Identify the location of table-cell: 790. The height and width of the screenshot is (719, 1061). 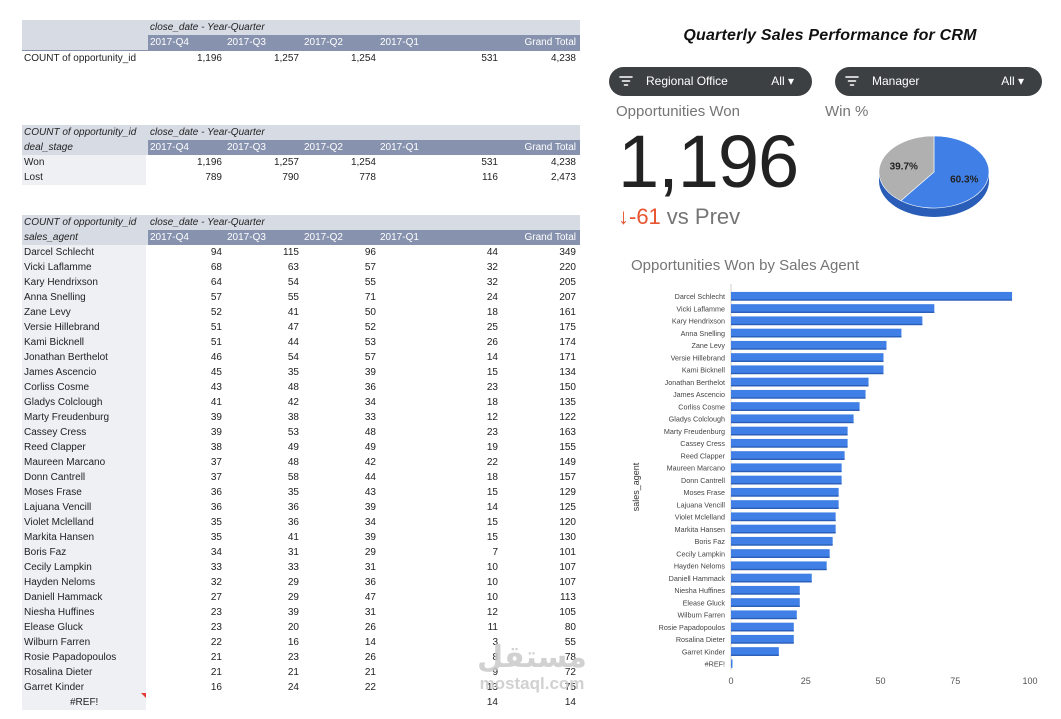
(290, 177).